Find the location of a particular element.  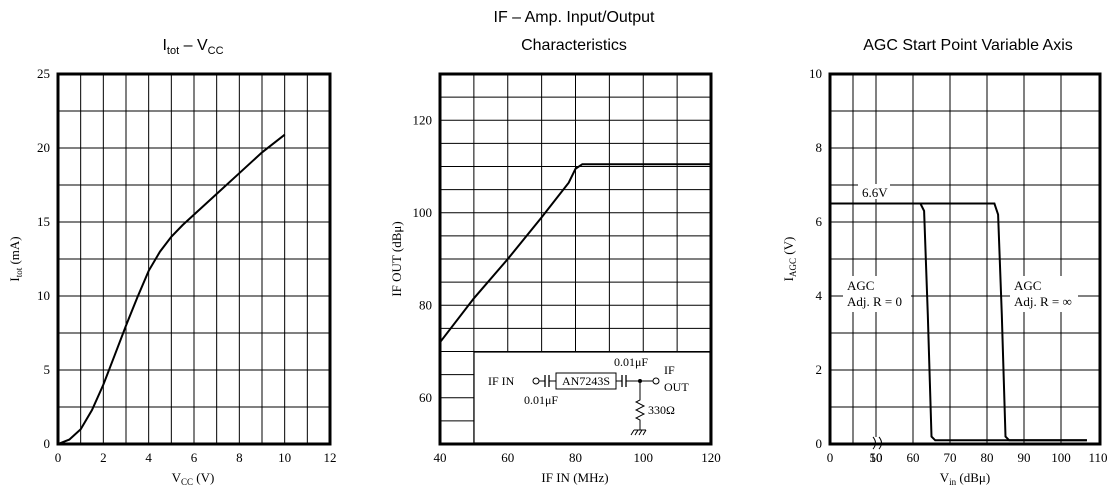

y-tick-label: 120 is located at coordinates (423, 119).